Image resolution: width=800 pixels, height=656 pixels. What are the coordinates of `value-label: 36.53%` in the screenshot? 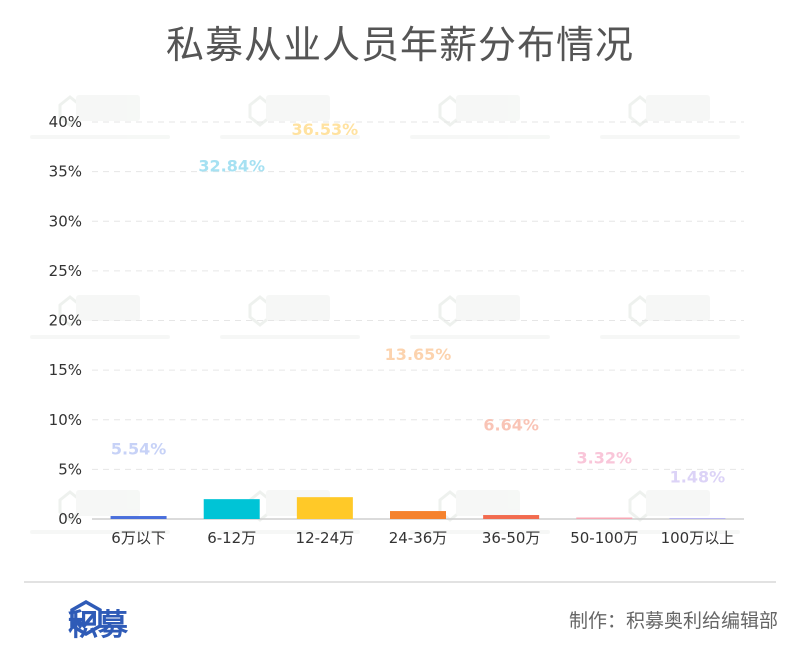 It's located at (325, 129).